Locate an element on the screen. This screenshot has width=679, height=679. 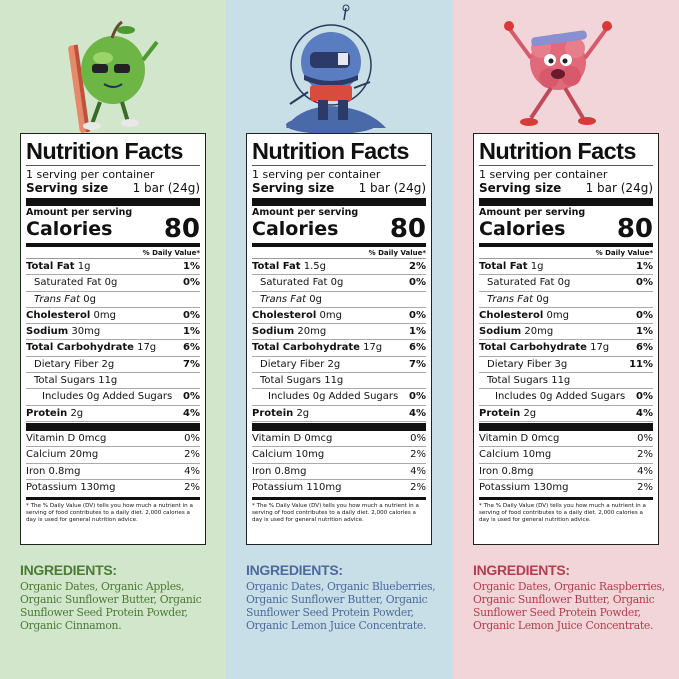
nutrient-name: Dietary Fiber is located at coordinates (292, 364).